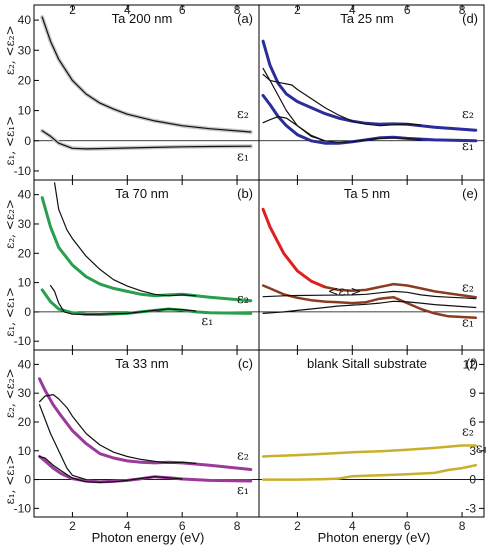 Image resolution: width=486 pixels, height=550 pixels. I want to click on y-tick-label-right: 6, so click(472, 422).